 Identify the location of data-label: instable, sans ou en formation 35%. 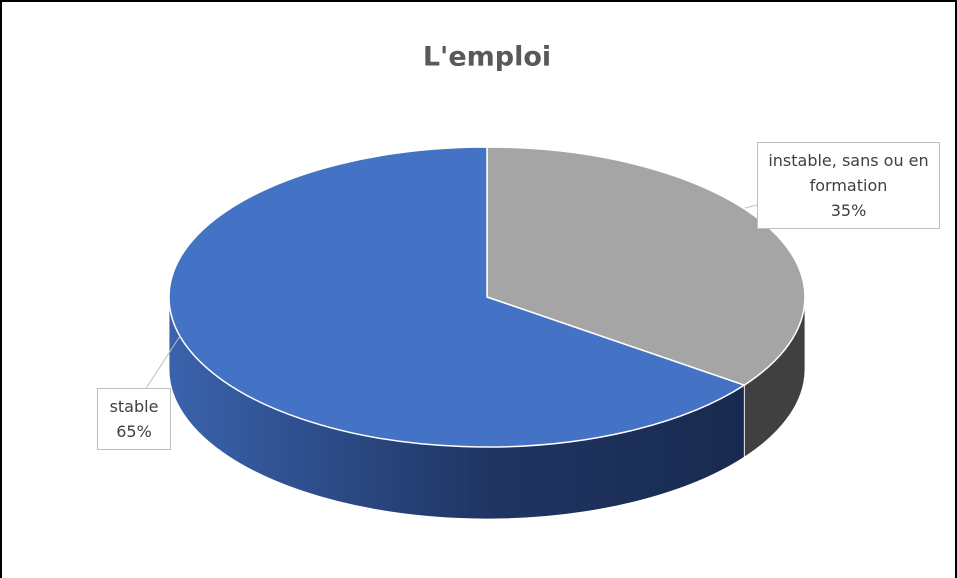
(848, 185).